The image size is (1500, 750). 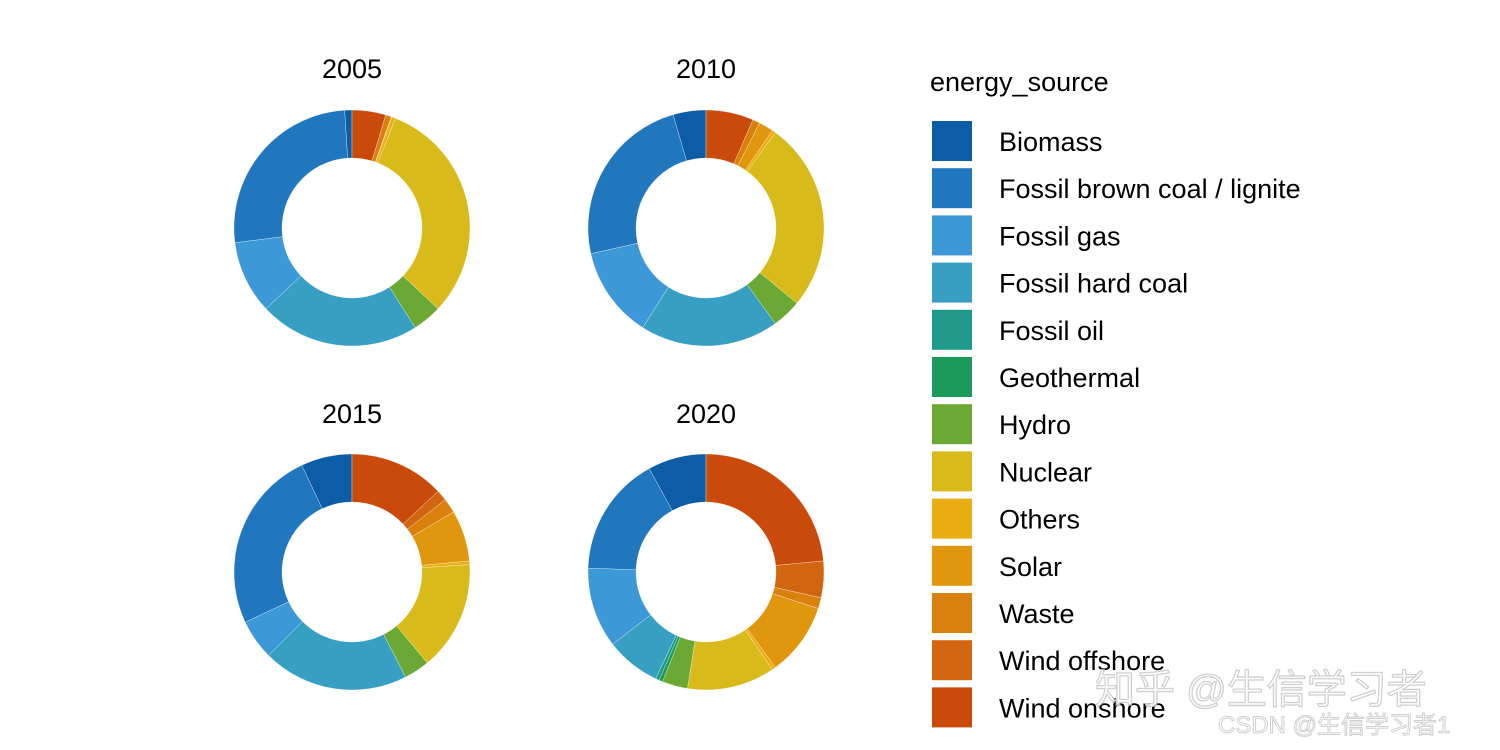 What do you see at coordinates (1261, 690) in the screenshot?
I see `watermark-main: 知乎 @生信学习者` at bounding box center [1261, 690].